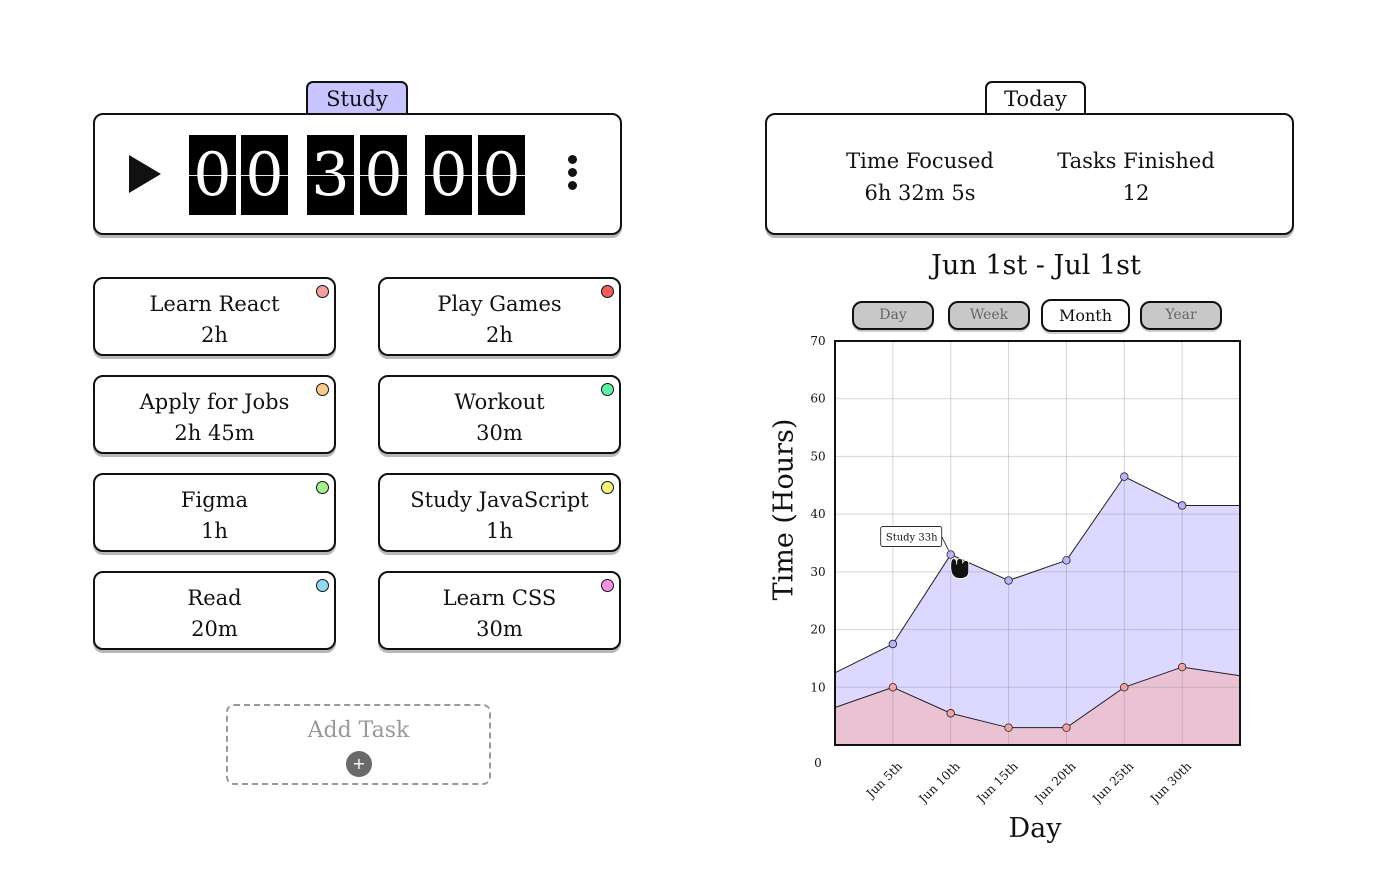  I want to click on x-axis-title: Day, so click(1035, 828).